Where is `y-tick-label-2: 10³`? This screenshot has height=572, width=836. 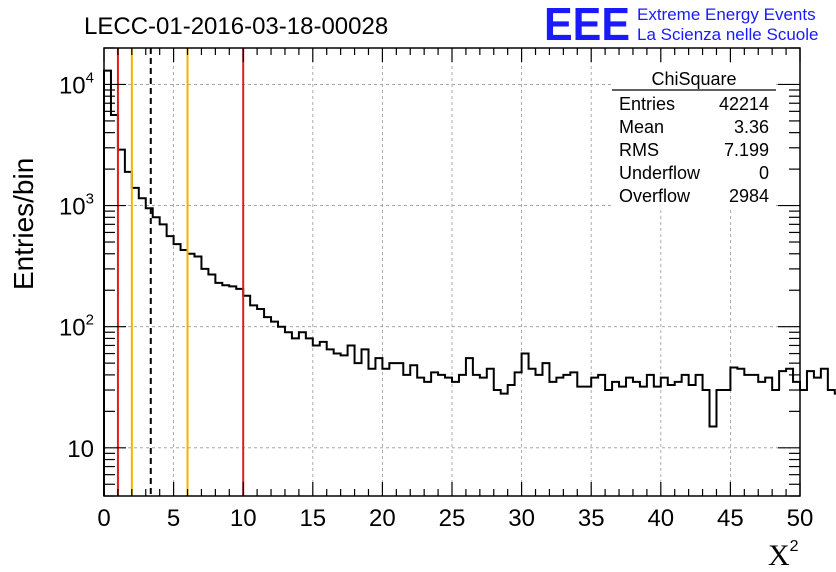
y-tick-label-2: 10³ is located at coordinates (76, 206).